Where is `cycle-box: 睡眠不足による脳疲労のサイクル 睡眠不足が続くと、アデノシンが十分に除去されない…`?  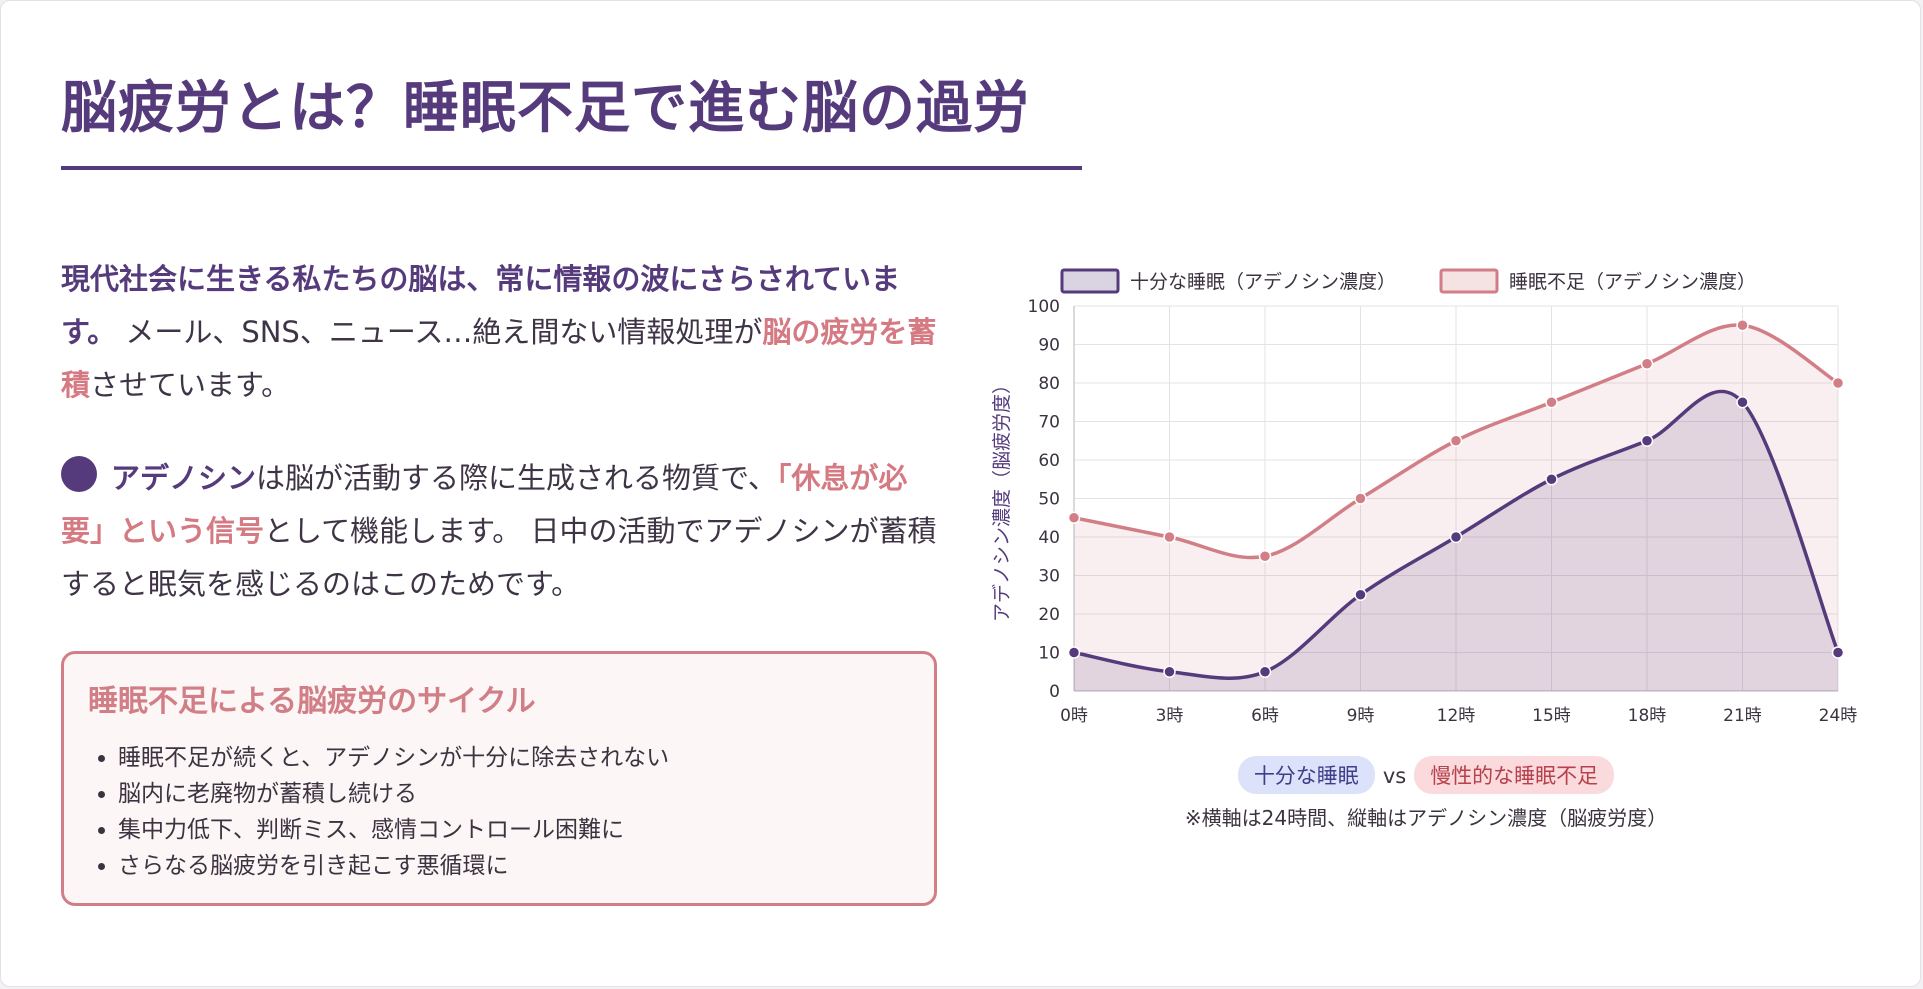 cycle-box: 睡眠不足による脳疲労のサイクル 睡眠不足が続くと、アデノシンが十分に除去されない… is located at coordinates (499, 778).